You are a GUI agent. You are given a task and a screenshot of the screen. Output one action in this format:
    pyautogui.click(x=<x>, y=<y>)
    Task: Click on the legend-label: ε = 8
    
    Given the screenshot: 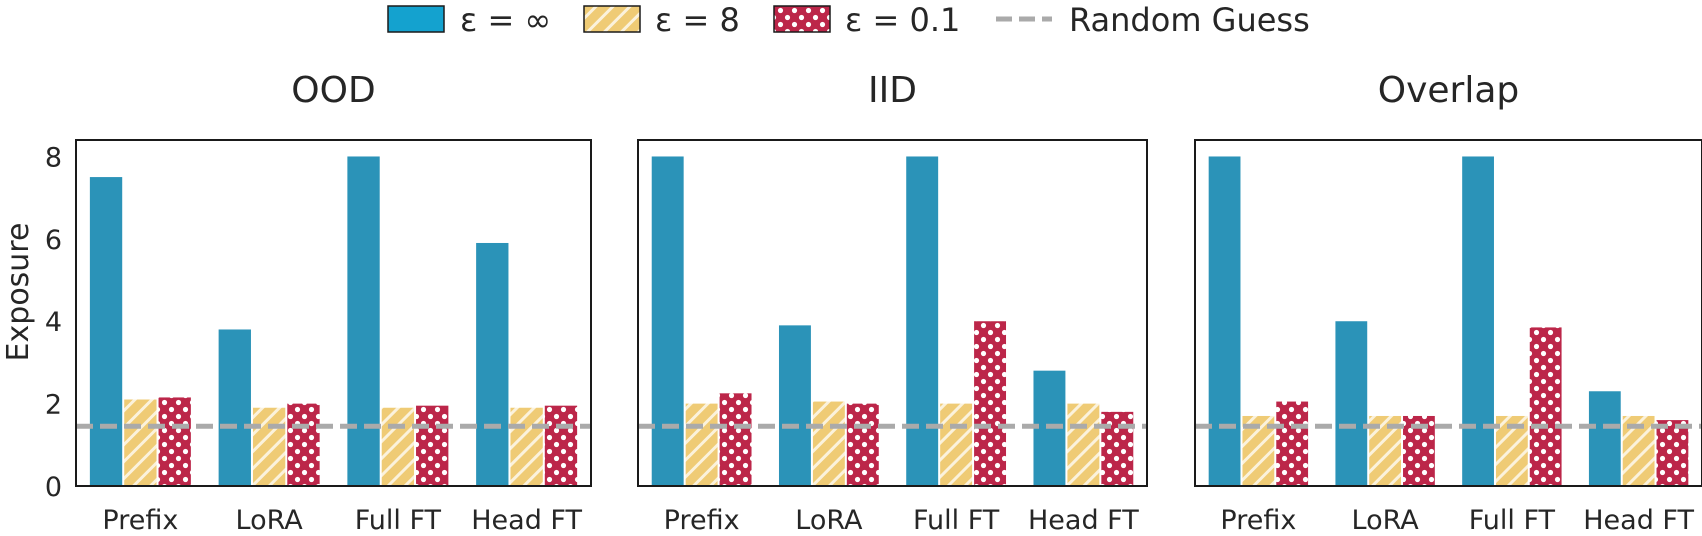 What is the action you would take?
    pyautogui.click(x=697, y=20)
    